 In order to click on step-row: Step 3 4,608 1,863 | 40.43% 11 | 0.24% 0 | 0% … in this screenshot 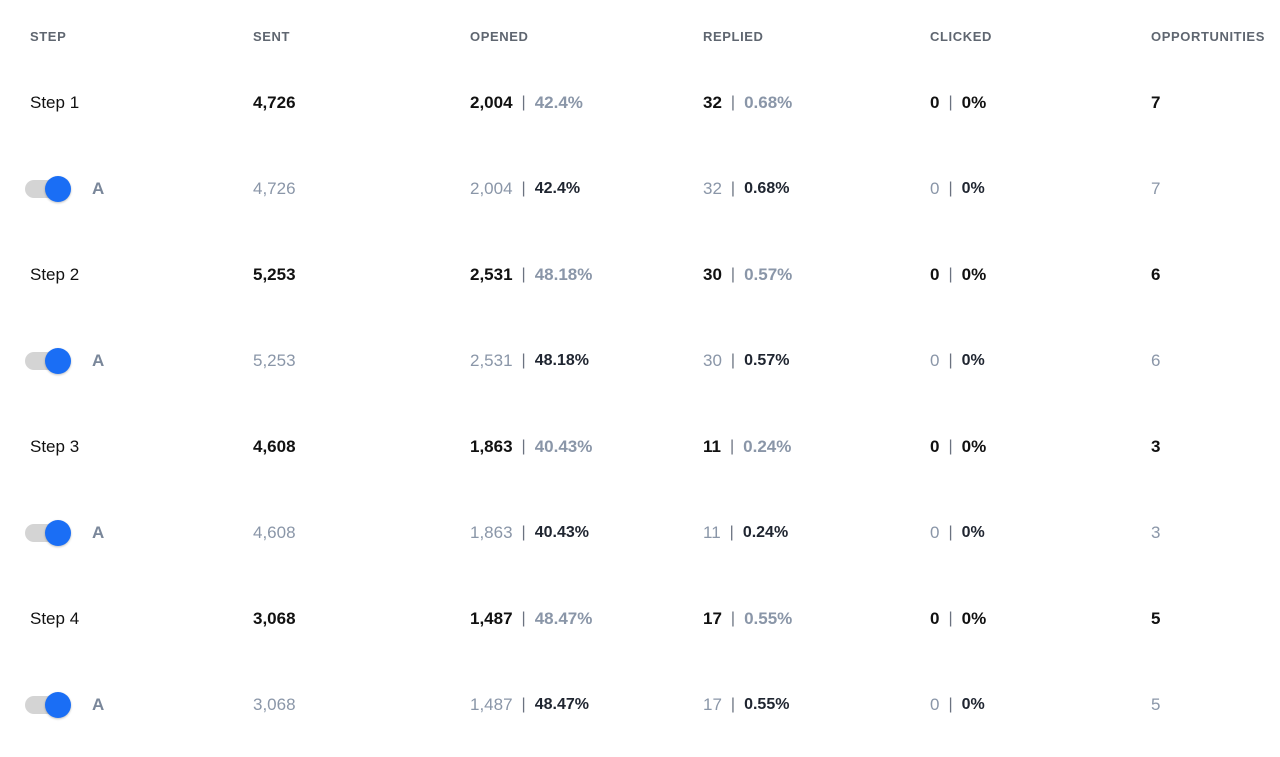, I will do `click(640, 447)`.